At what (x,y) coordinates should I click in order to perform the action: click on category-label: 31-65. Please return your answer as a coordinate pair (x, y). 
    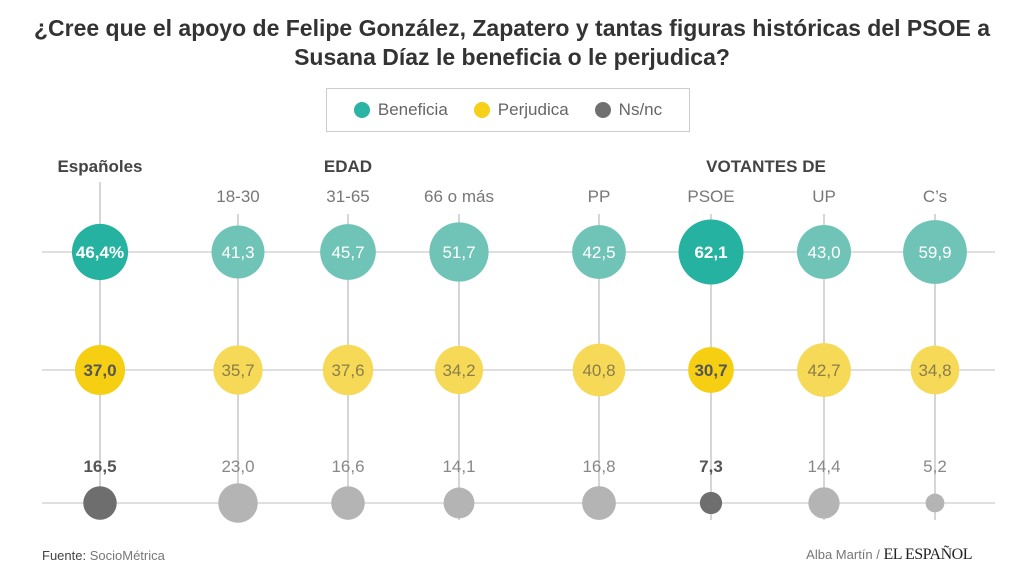
    Looking at the image, I should click on (347, 196).